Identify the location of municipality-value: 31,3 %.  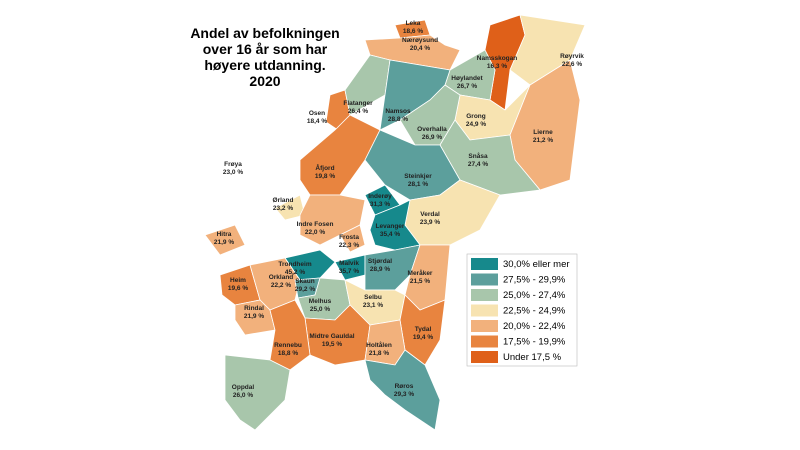
(380, 204).